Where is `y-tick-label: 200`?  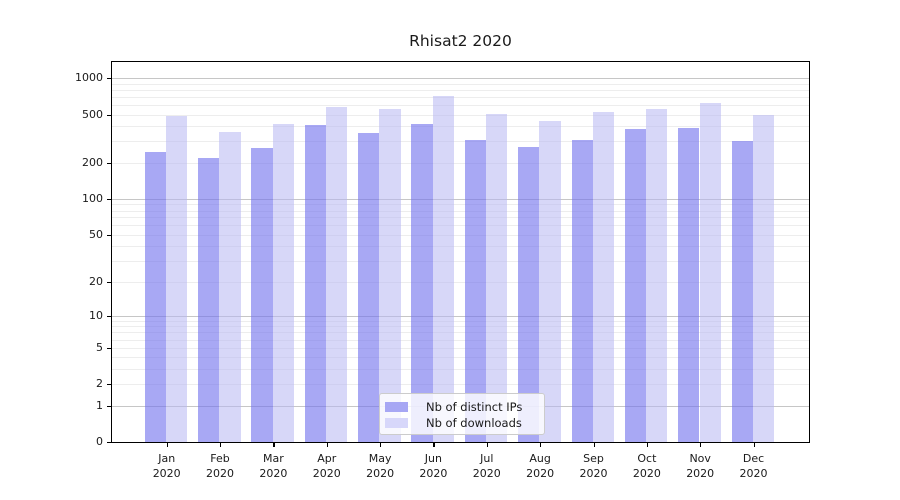 y-tick-label: 200 is located at coordinates (92, 162).